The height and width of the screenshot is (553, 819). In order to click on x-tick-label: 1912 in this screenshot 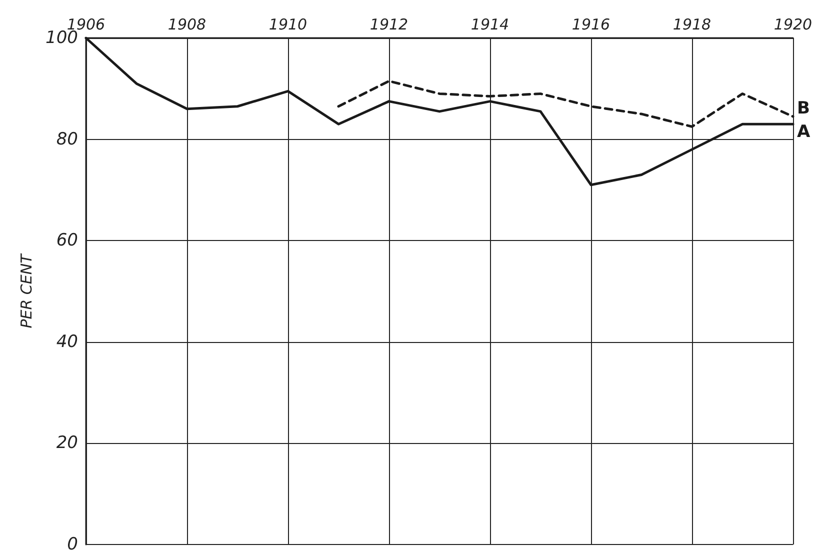, I will do `click(389, 25)`.